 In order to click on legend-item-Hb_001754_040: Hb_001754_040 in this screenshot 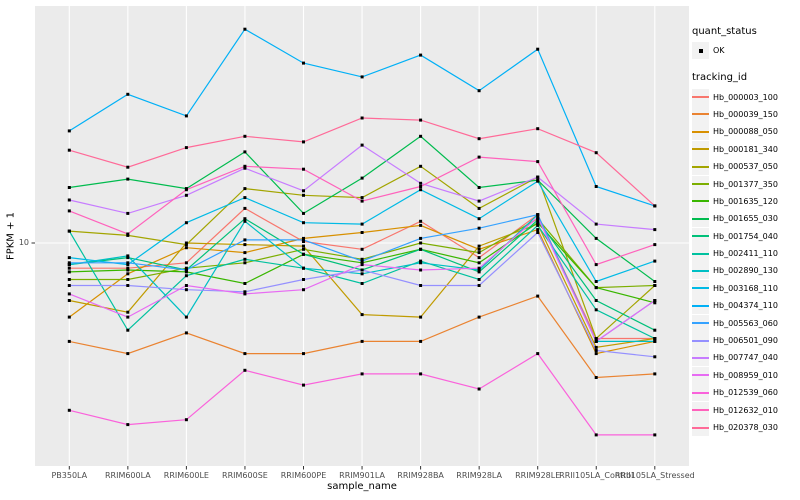, I will do `click(745, 236)`.